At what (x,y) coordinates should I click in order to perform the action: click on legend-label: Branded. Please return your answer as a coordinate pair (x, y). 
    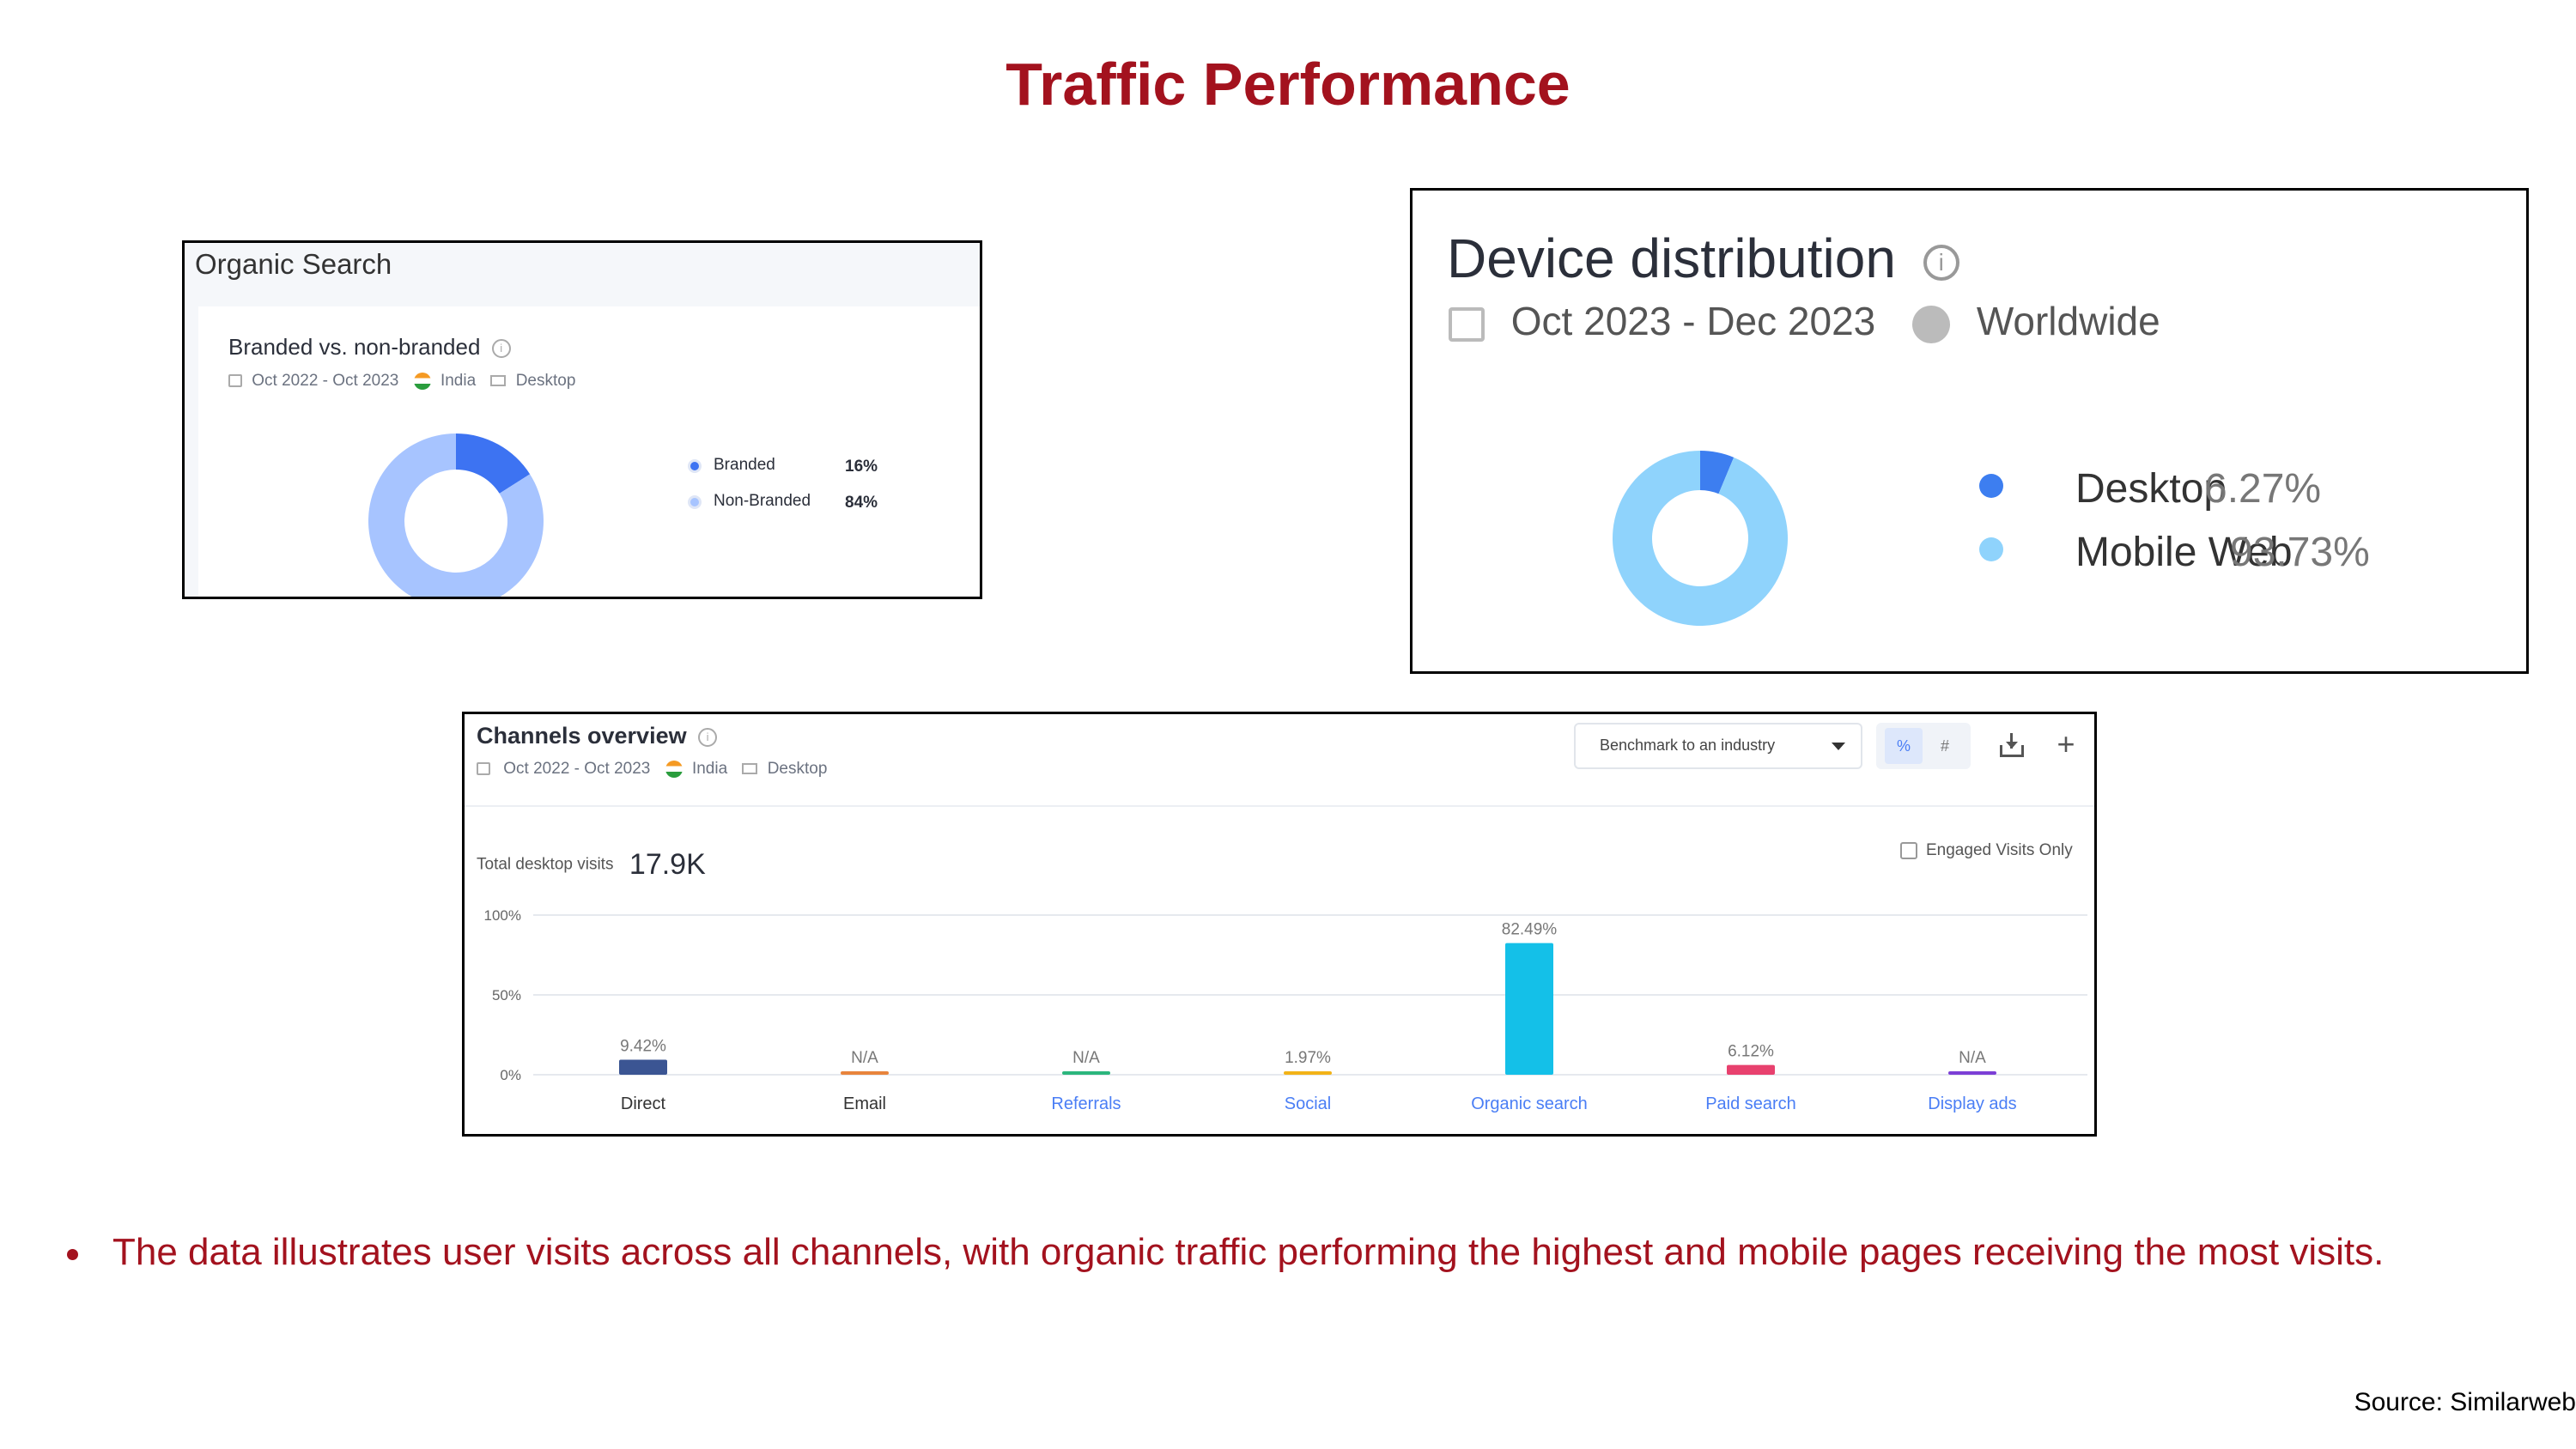
    Looking at the image, I should click on (744, 465).